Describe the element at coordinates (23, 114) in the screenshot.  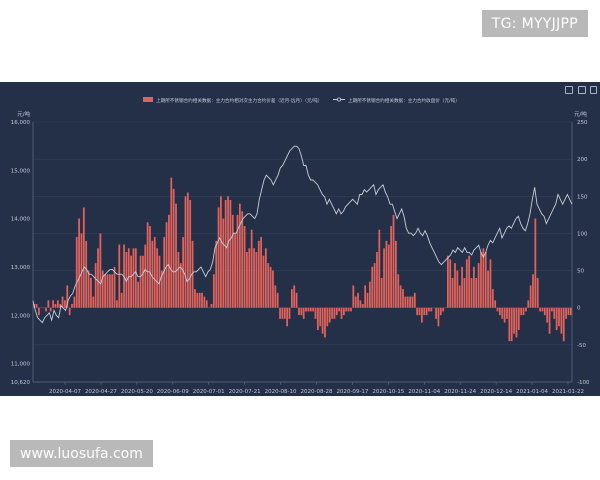
I see `left-axis-unit: 元/吨` at that location.